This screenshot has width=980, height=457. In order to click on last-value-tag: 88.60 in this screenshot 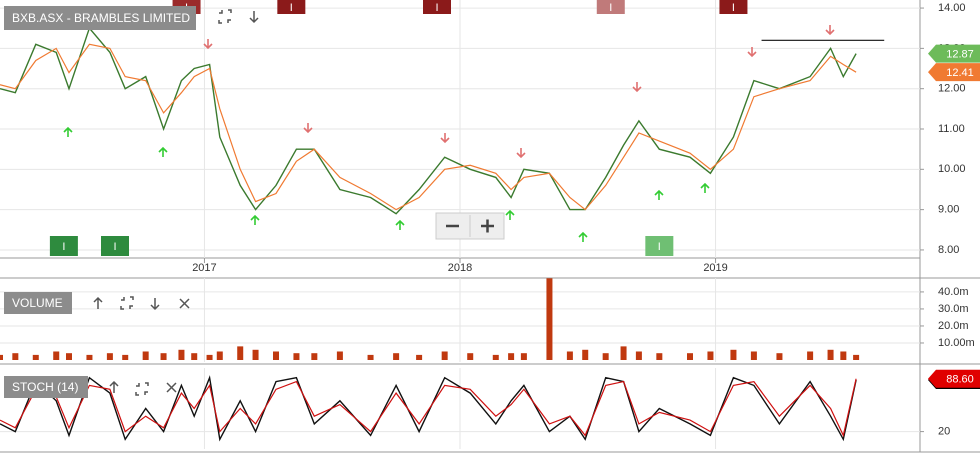, I will do `click(954, 378)`.